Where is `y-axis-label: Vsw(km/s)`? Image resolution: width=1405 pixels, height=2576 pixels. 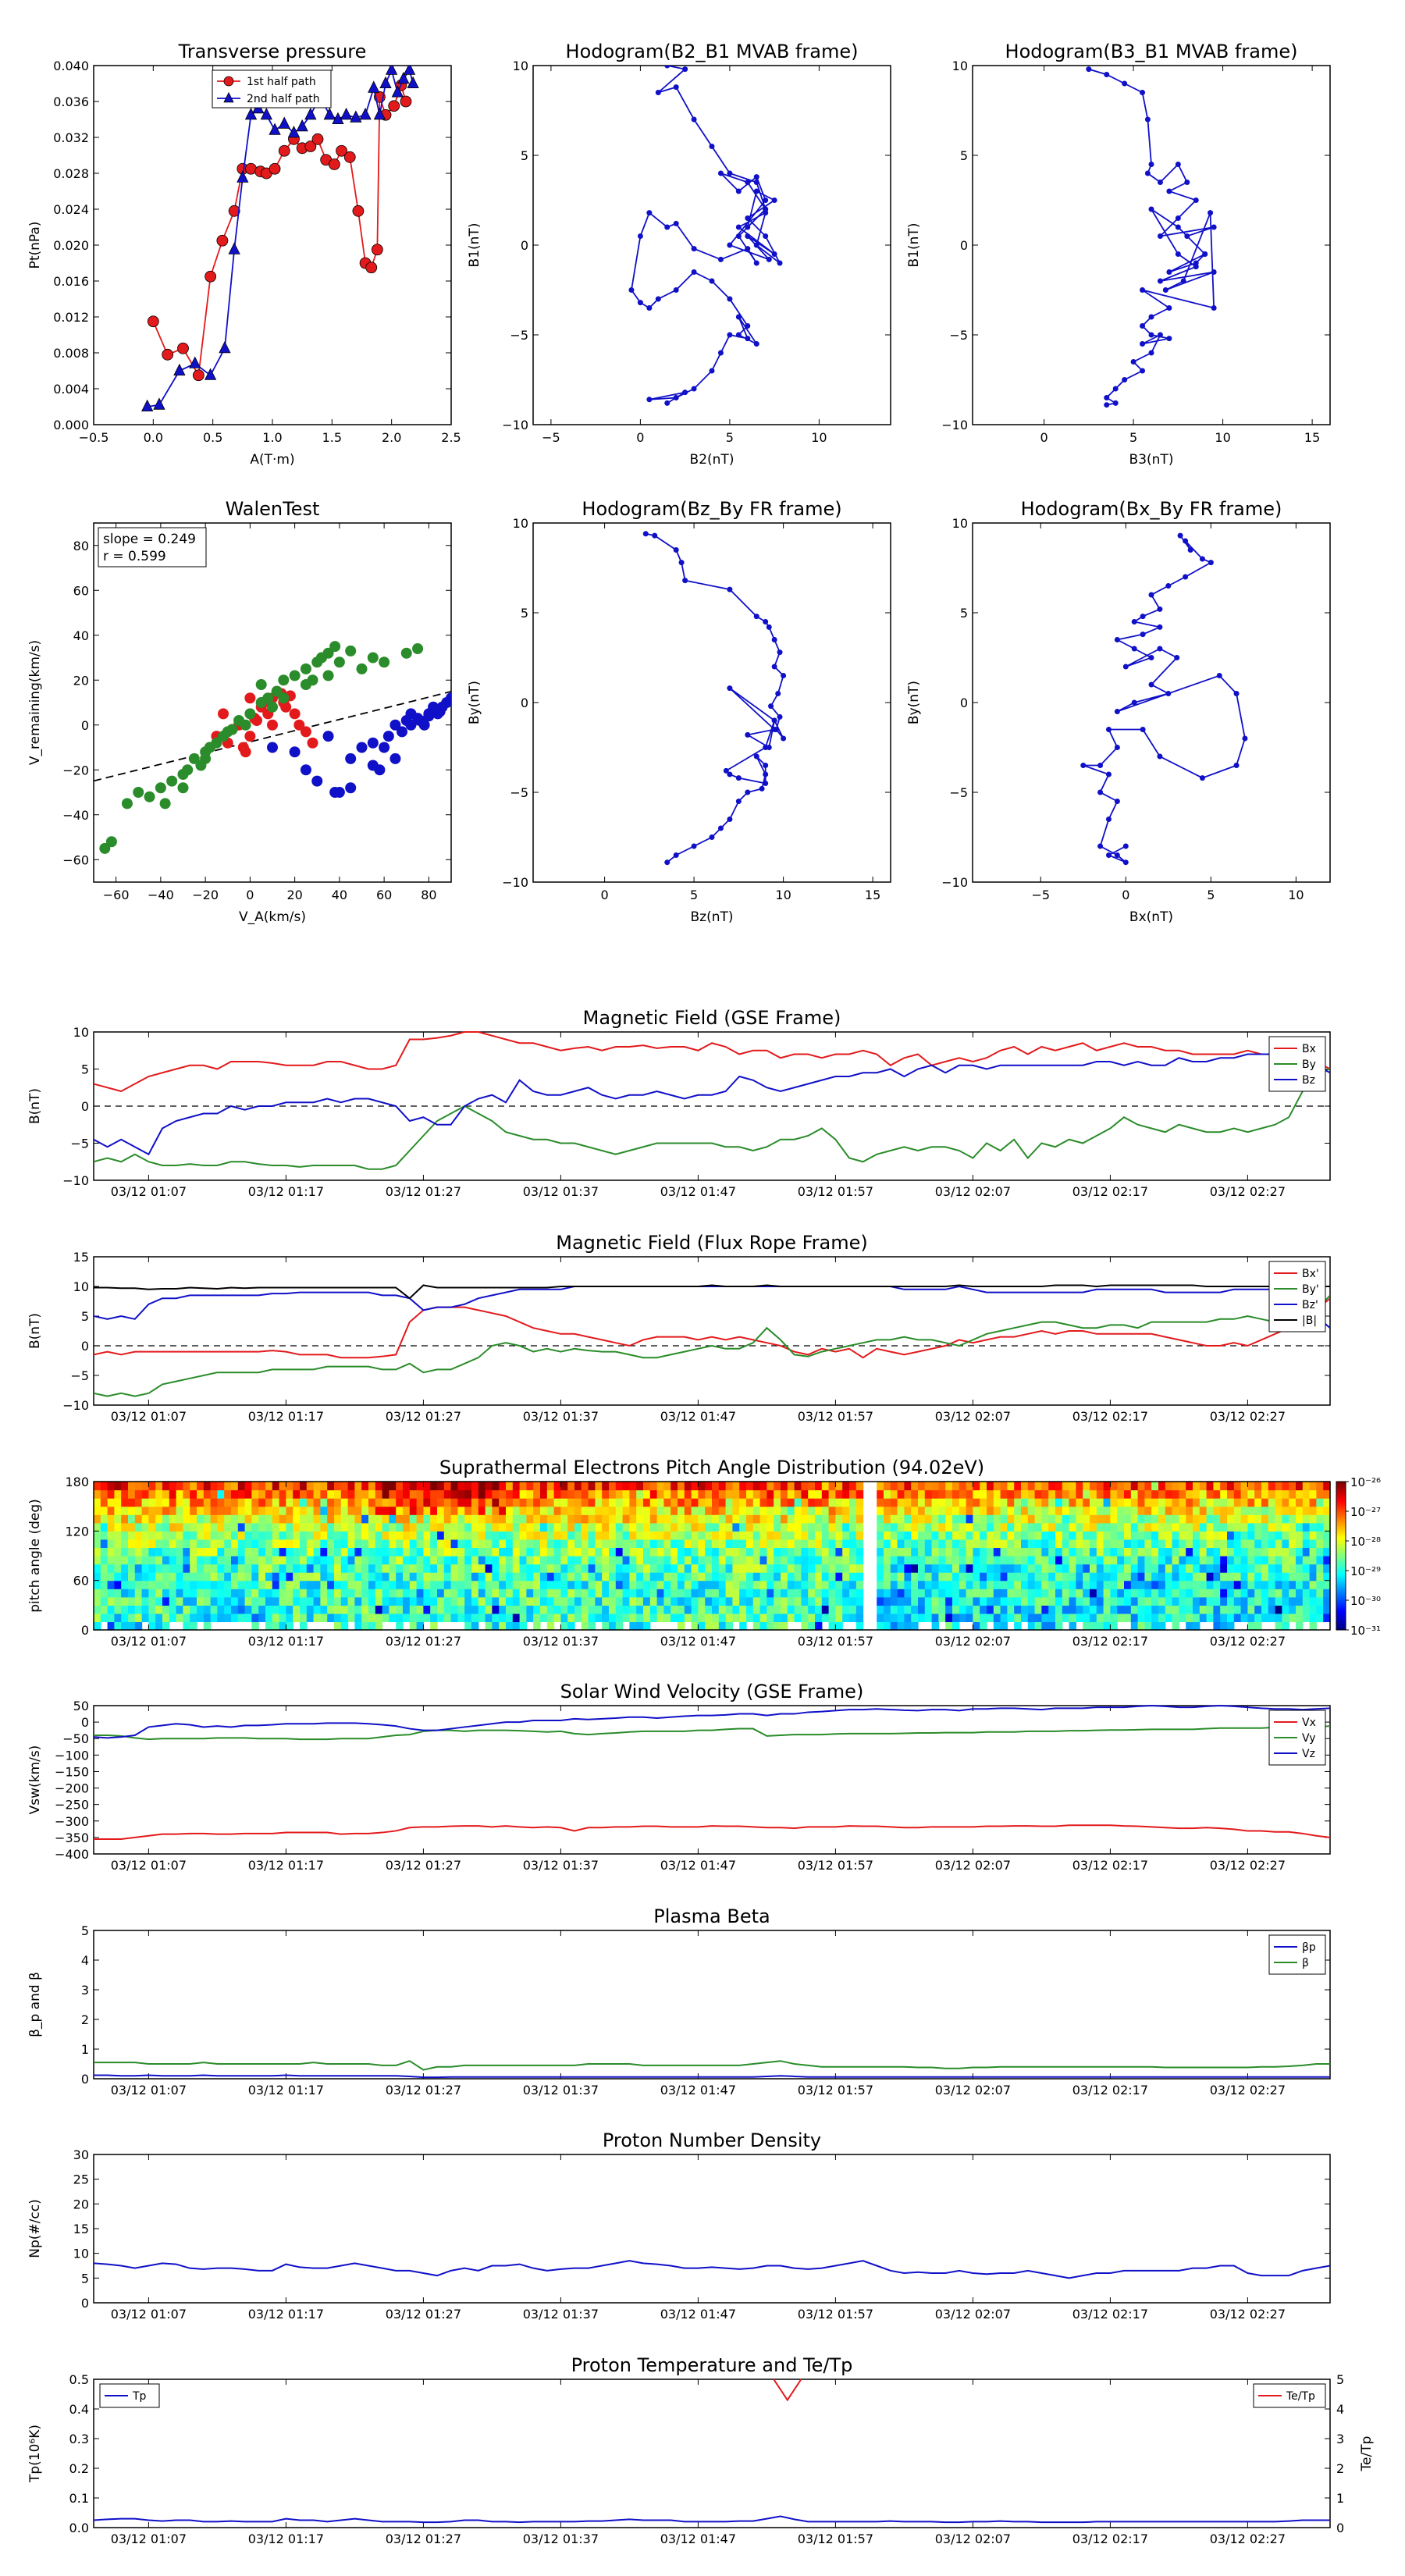 y-axis-label: Vsw(km/s) is located at coordinates (35, 1780).